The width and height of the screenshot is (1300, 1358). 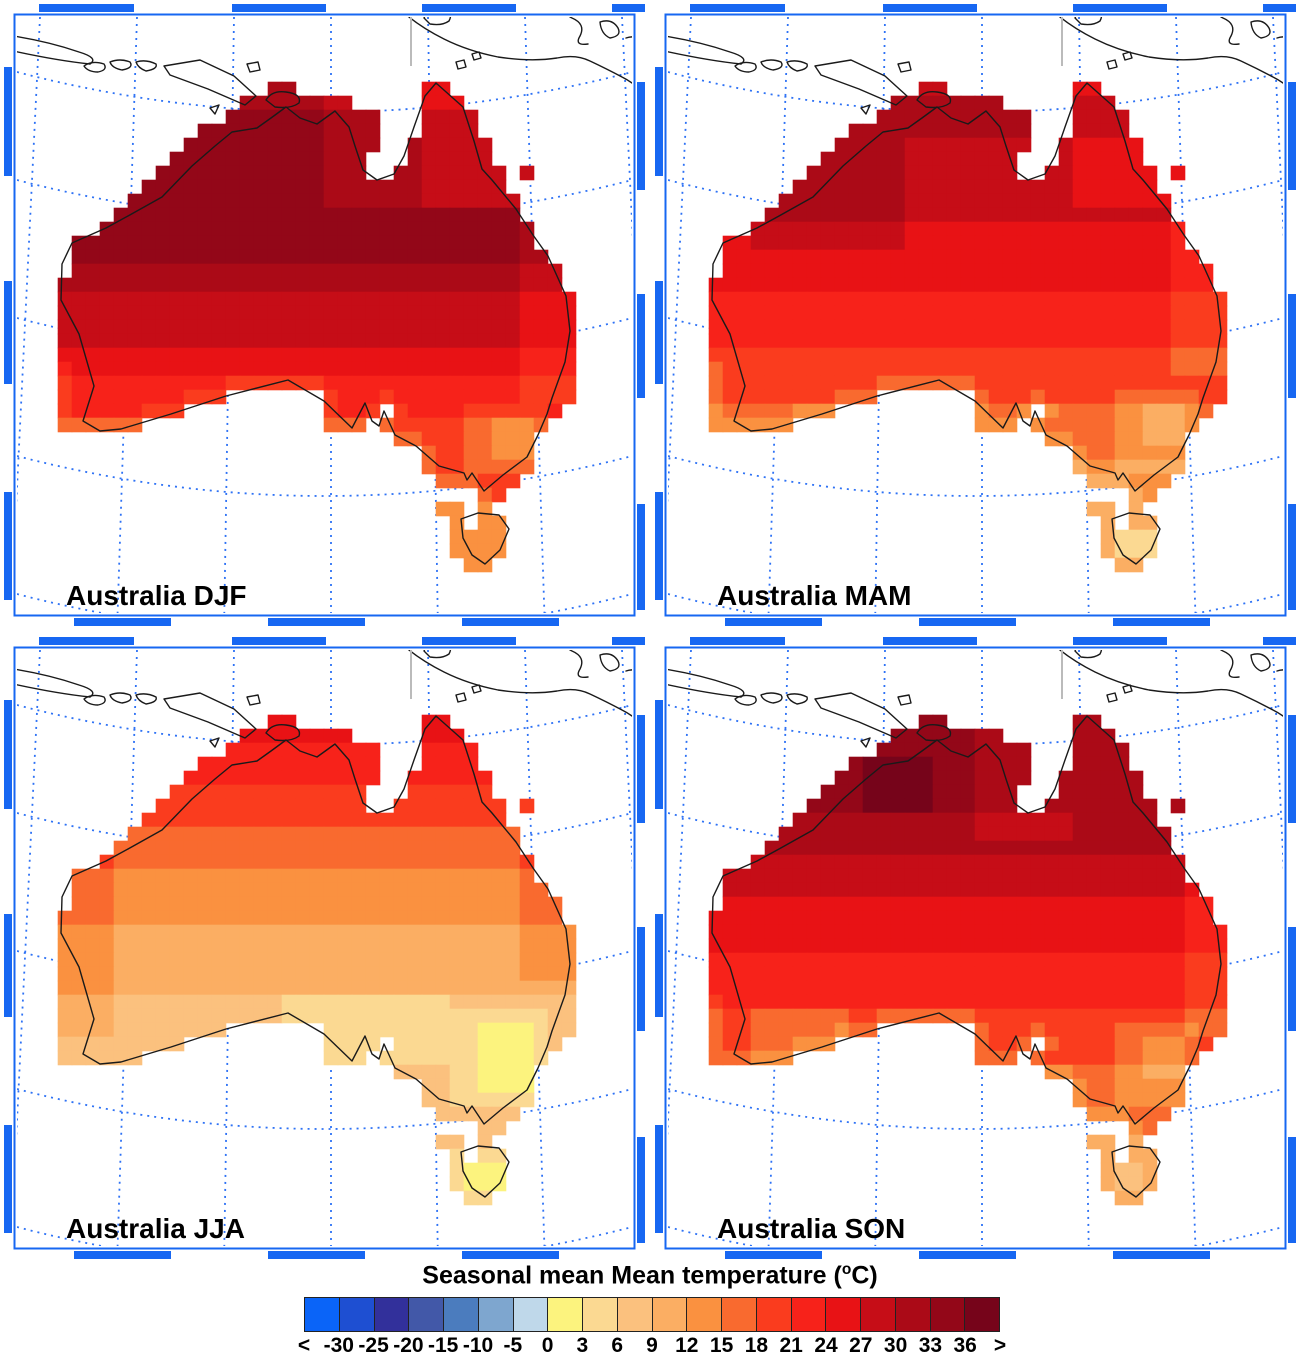 I want to click on colorbar-tick: -10, so click(x=478, y=1345).